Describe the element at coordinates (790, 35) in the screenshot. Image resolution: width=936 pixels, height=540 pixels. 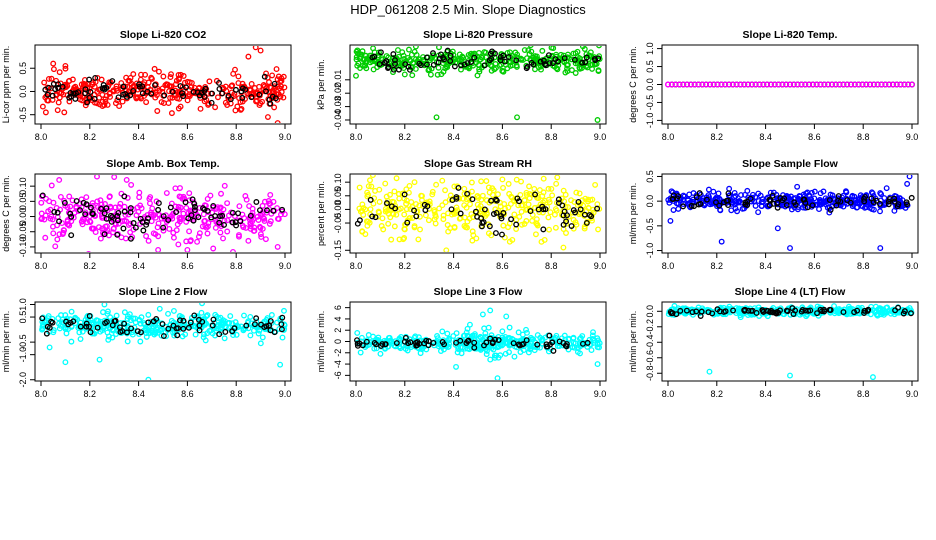
I see `plot-title: Slope Li-820 Temp.` at that location.